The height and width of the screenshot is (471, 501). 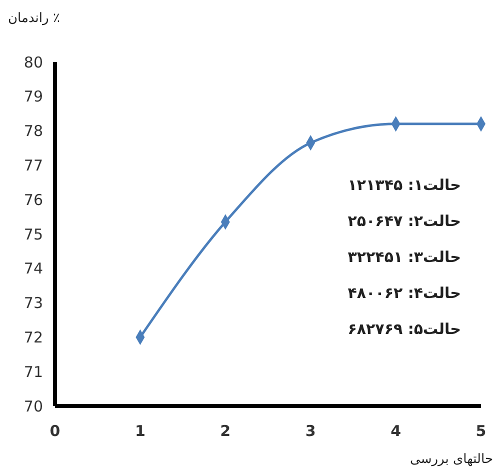 I want to click on y-axis-title: راندمان ٪, so click(x=34, y=18).